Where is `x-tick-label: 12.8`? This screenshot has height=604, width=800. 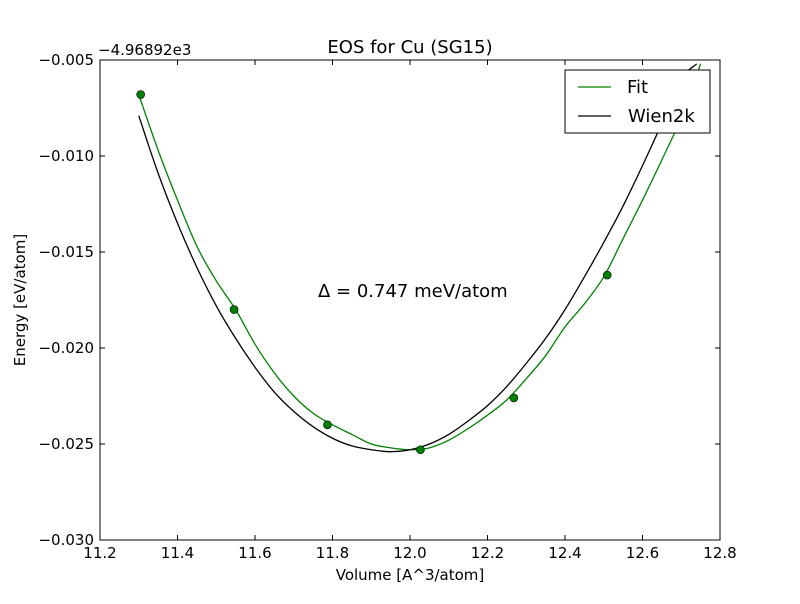 x-tick-label: 12.8 is located at coordinates (719, 553).